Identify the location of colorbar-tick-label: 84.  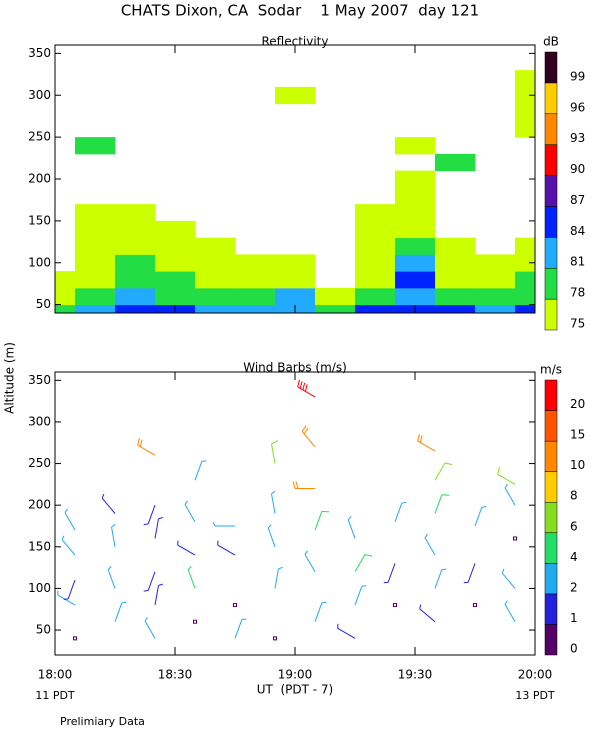
(577, 231).